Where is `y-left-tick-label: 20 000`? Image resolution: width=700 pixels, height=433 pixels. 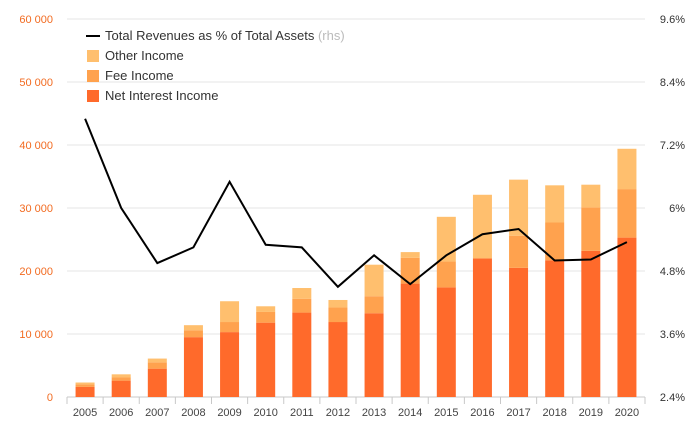 y-left-tick-label: 20 000 is located at coordinates (36, 272).